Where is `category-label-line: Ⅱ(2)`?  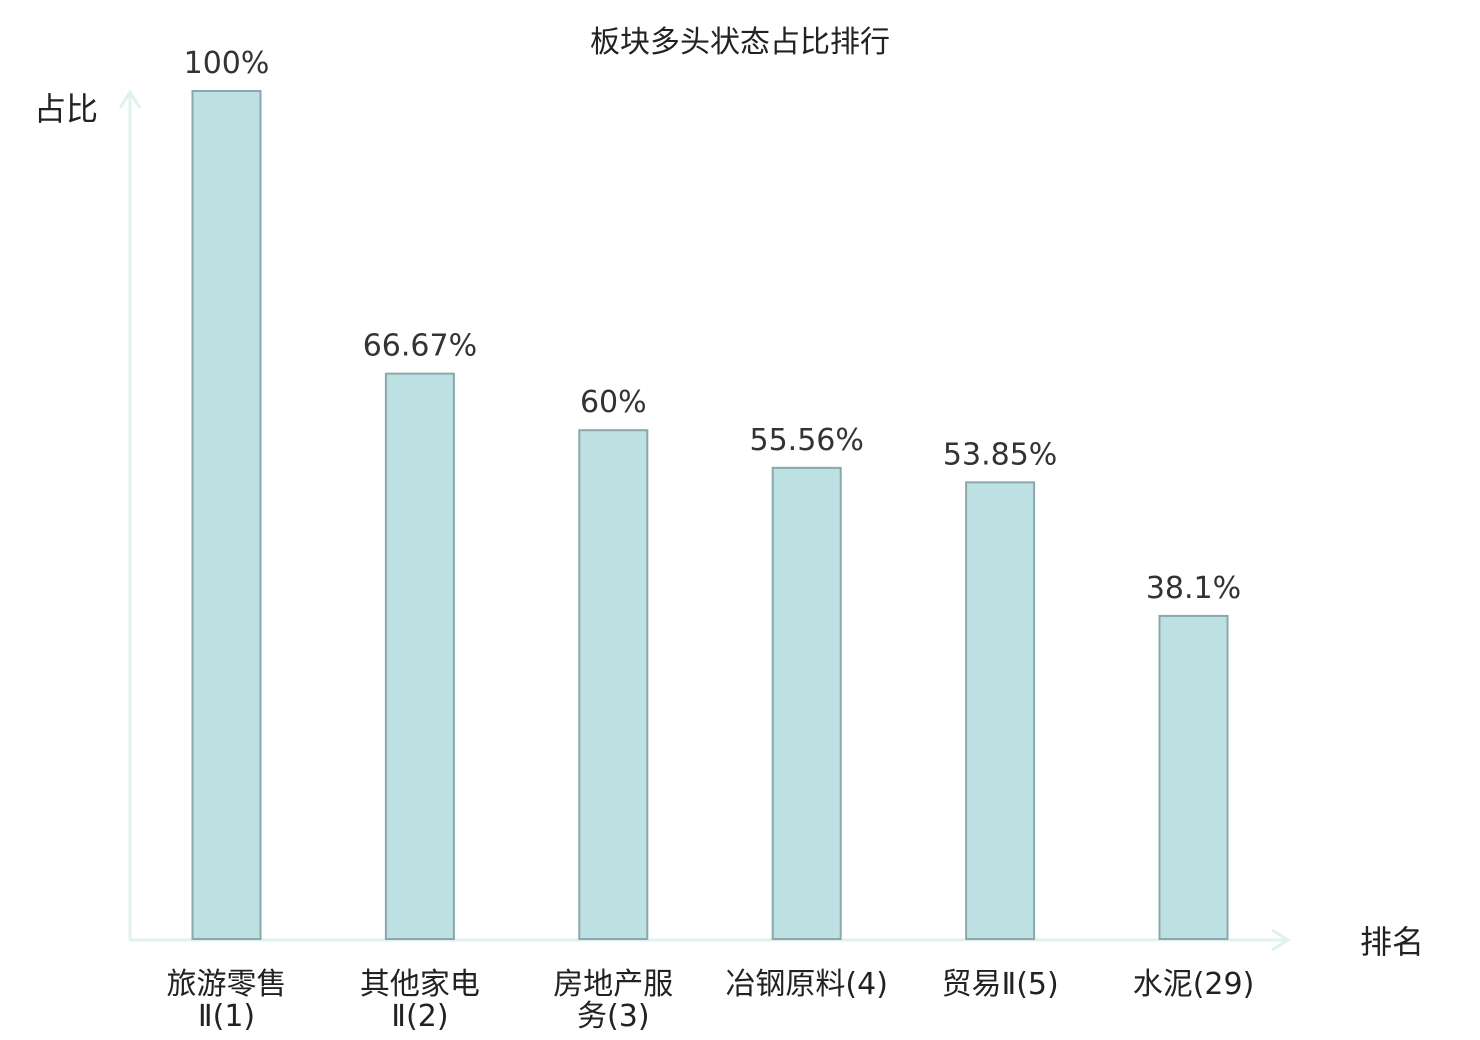 category-label-line: Ⅱ(2) is located at coordinates (419, 1016).